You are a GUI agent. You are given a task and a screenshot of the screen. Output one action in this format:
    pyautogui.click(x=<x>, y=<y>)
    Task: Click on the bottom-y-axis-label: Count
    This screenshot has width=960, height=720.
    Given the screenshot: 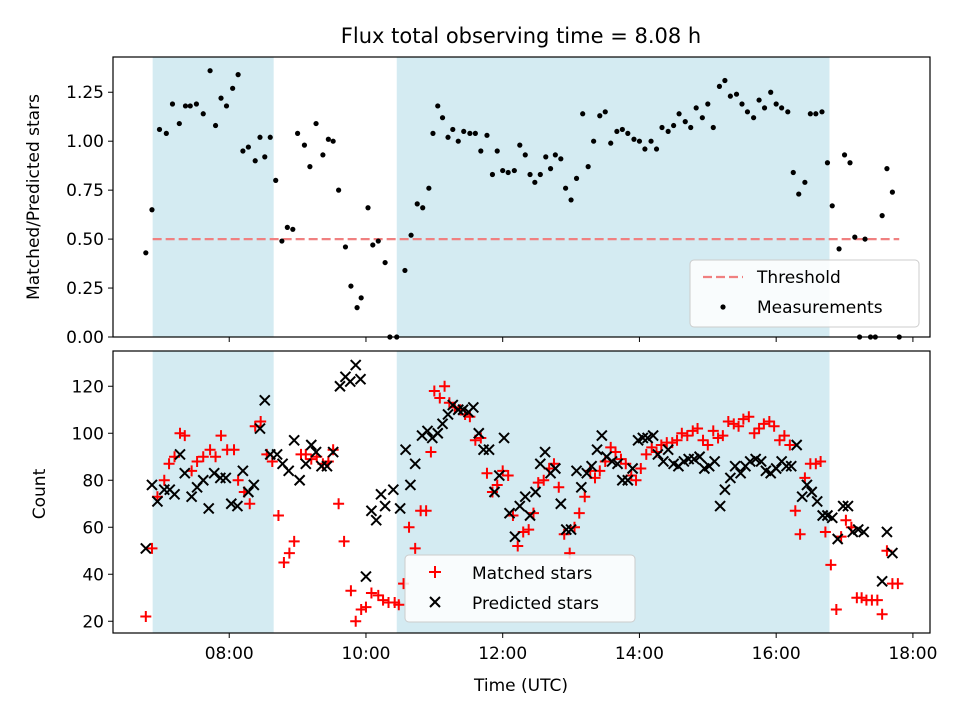 What is the action you would take?
    pyautogui.click(x=40, y=493)
    